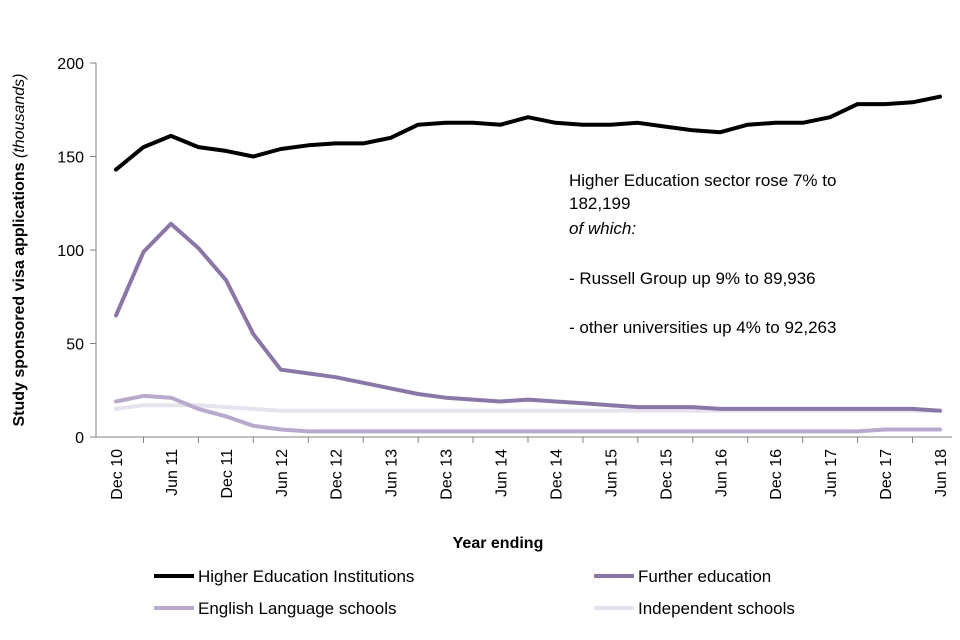 The image size is (960, 640). Describe the element at coordinates (282, 473) in the screenshot. I see `x-tick-label: Jun 12` at that location.